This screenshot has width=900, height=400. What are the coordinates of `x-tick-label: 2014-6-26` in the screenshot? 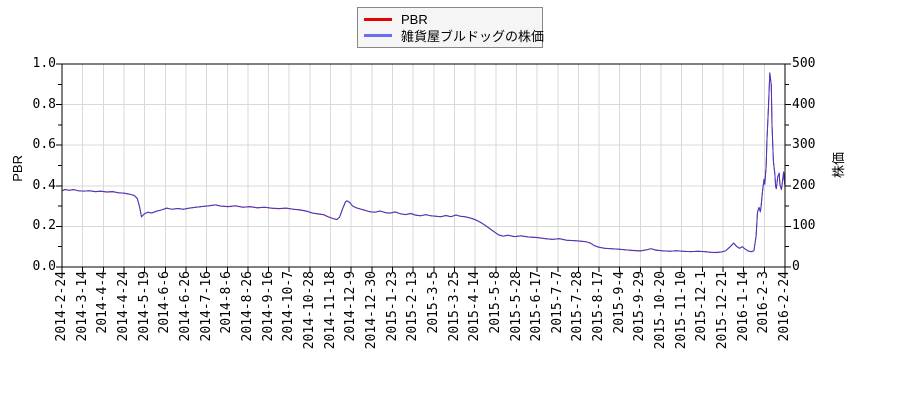 It's located at (185, 306).